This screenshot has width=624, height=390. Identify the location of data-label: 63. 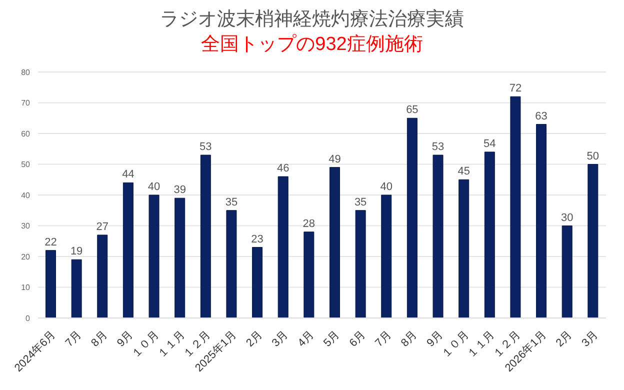
(541, 116).